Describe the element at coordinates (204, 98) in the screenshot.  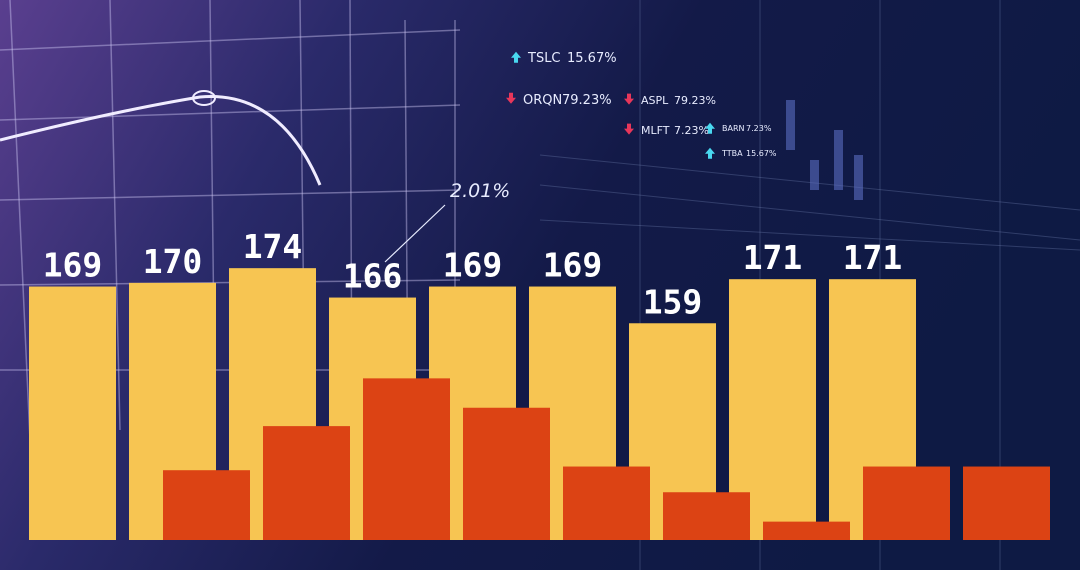
I see `curve-marker` at that location.